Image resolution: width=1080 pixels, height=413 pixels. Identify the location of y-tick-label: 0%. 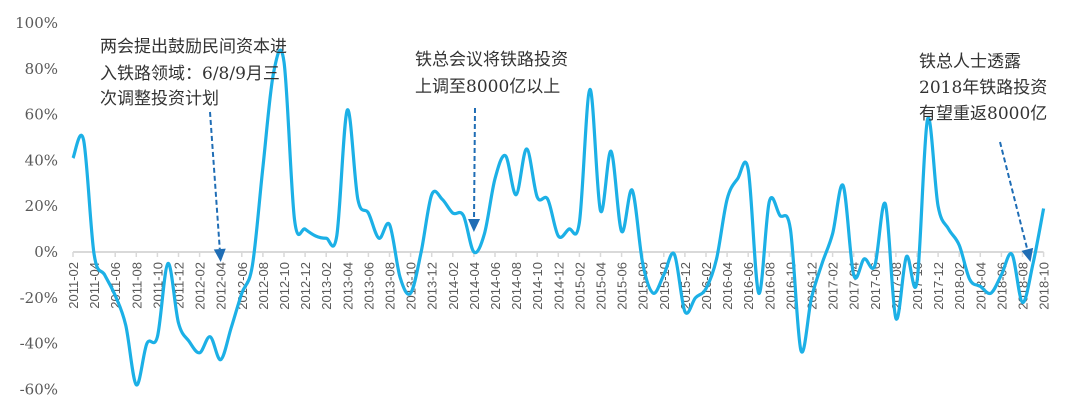
(46, 252).